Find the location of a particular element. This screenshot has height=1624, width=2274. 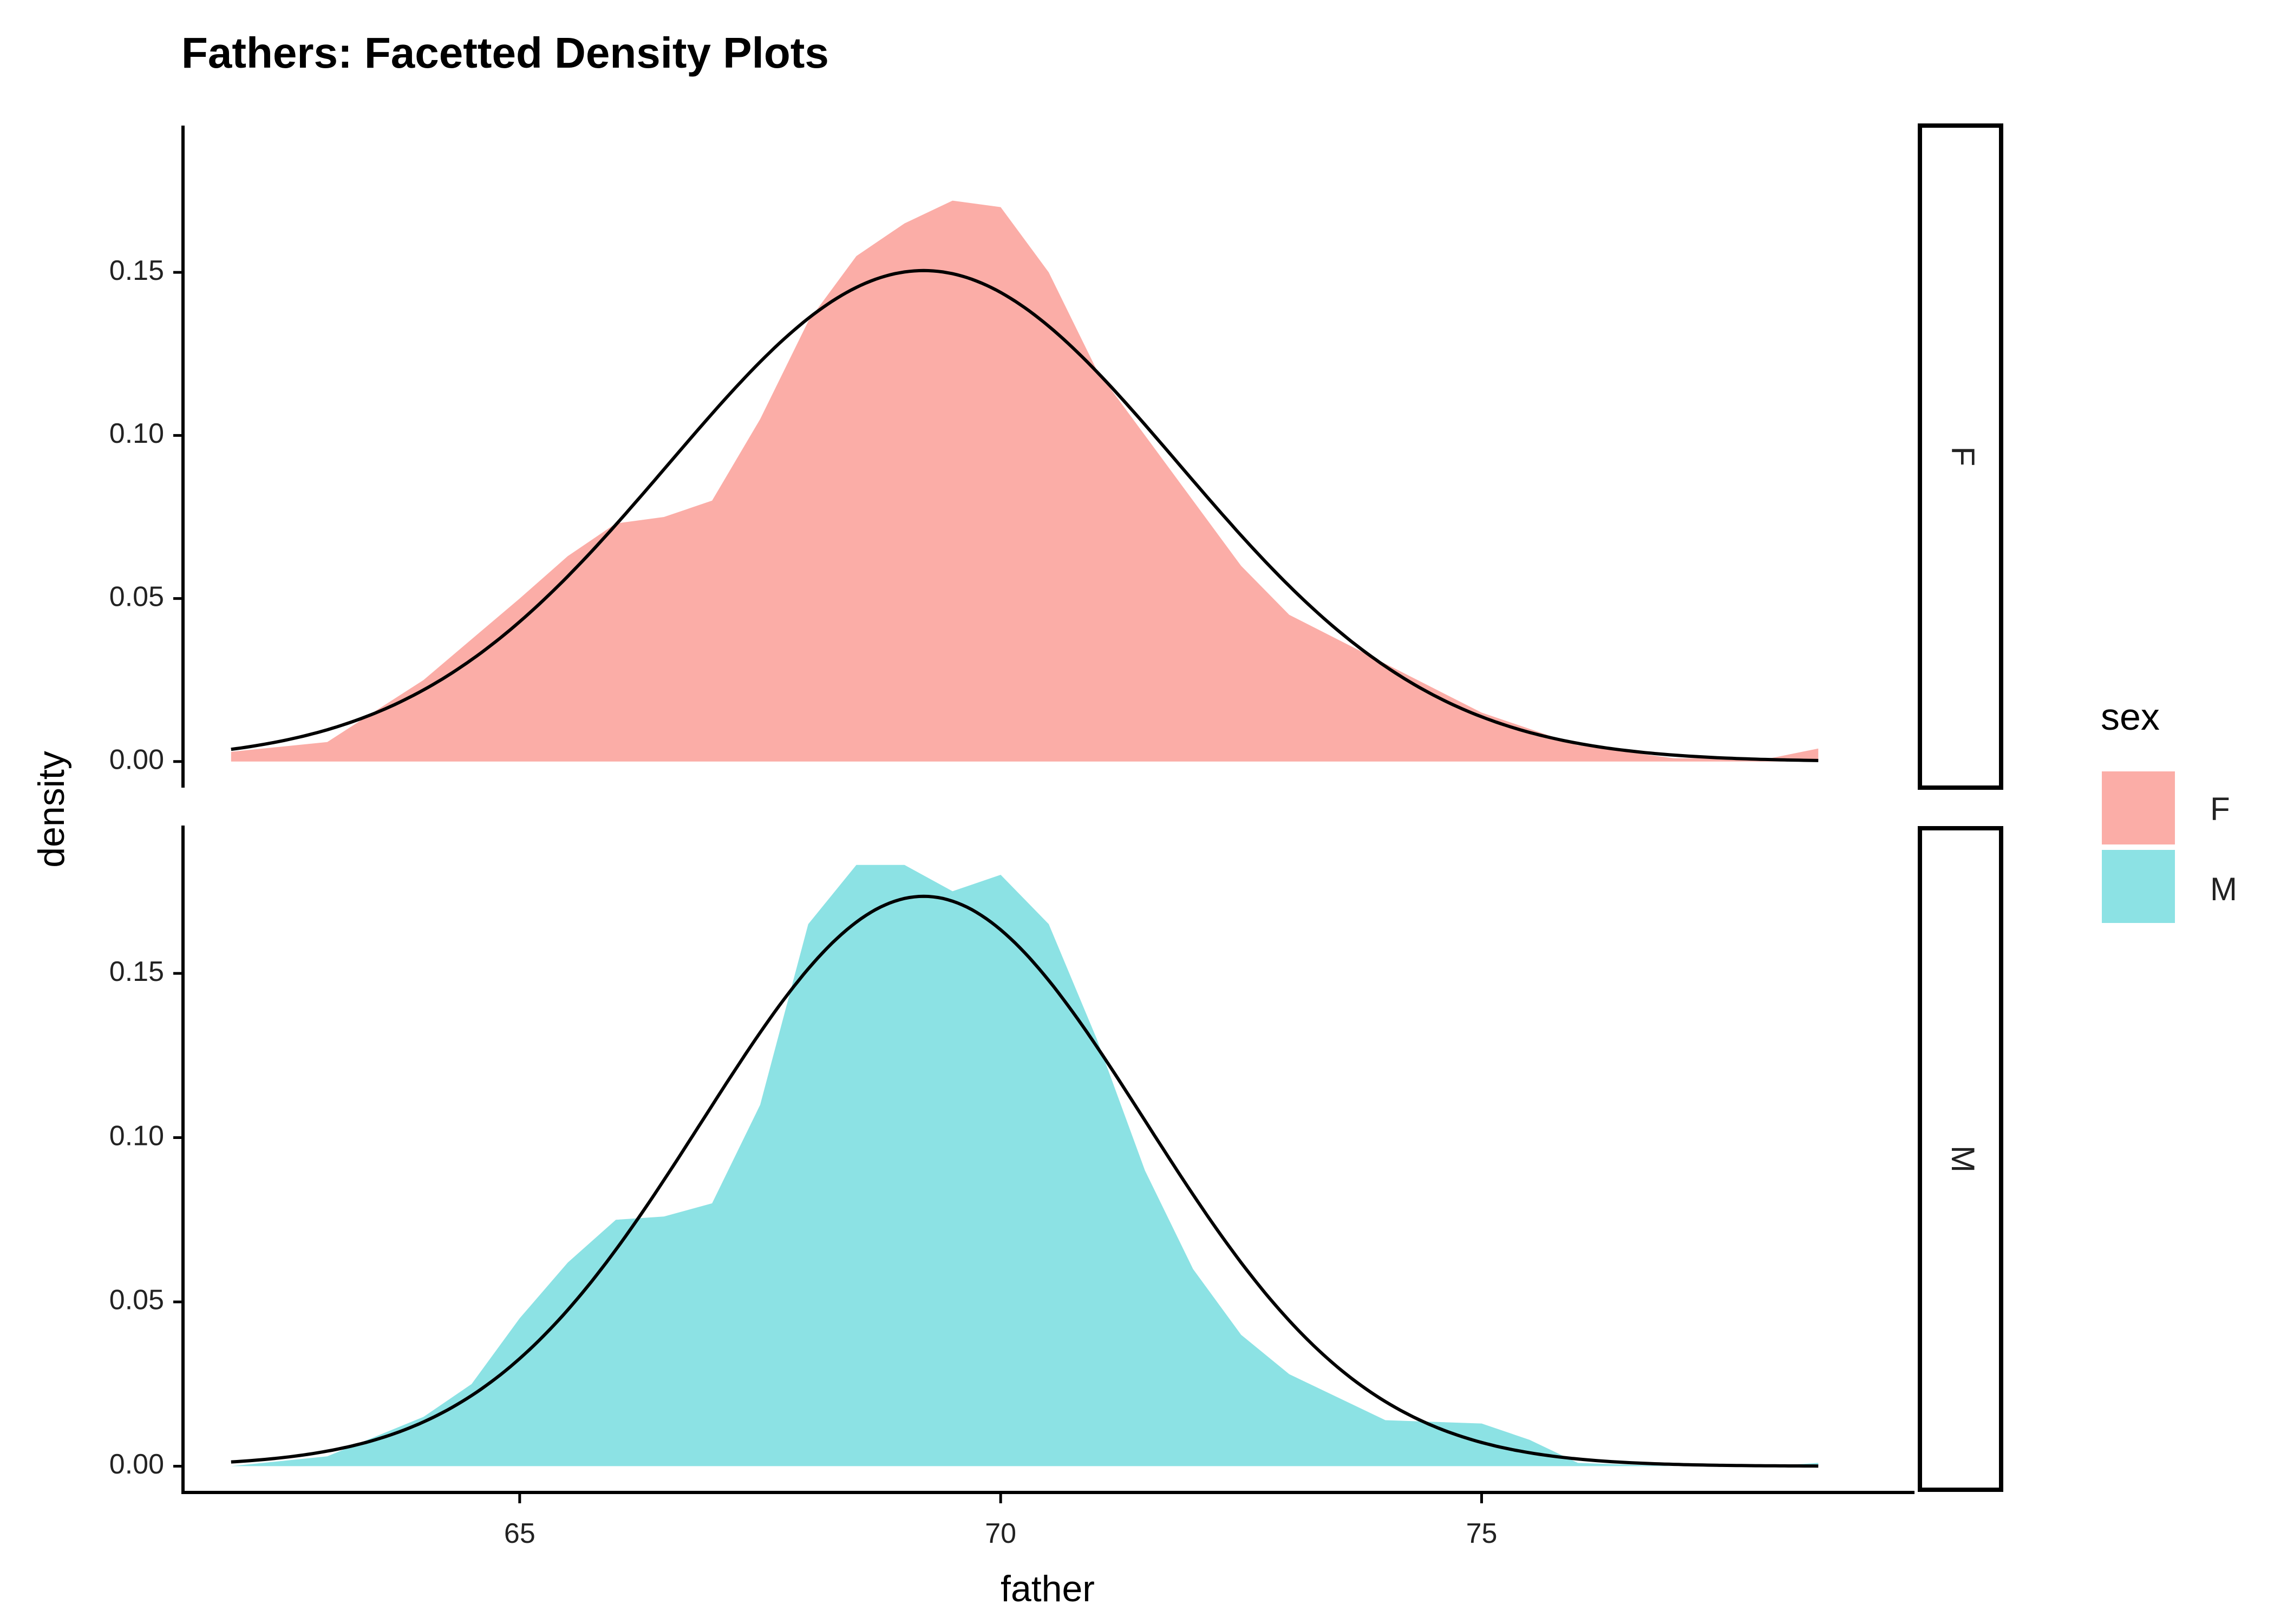

chart-title: Fathers: Facetted Density Plots is located at coordinates (505, 53).